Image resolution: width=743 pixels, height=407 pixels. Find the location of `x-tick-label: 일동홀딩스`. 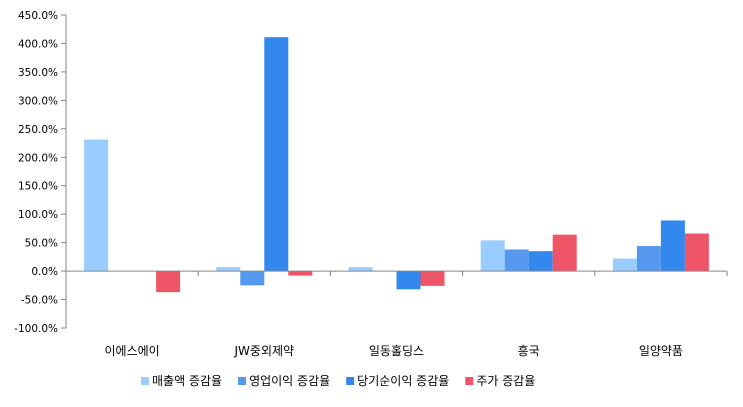

x-tick-label: 일동홀딩스 is located at coordinates (396, 351).